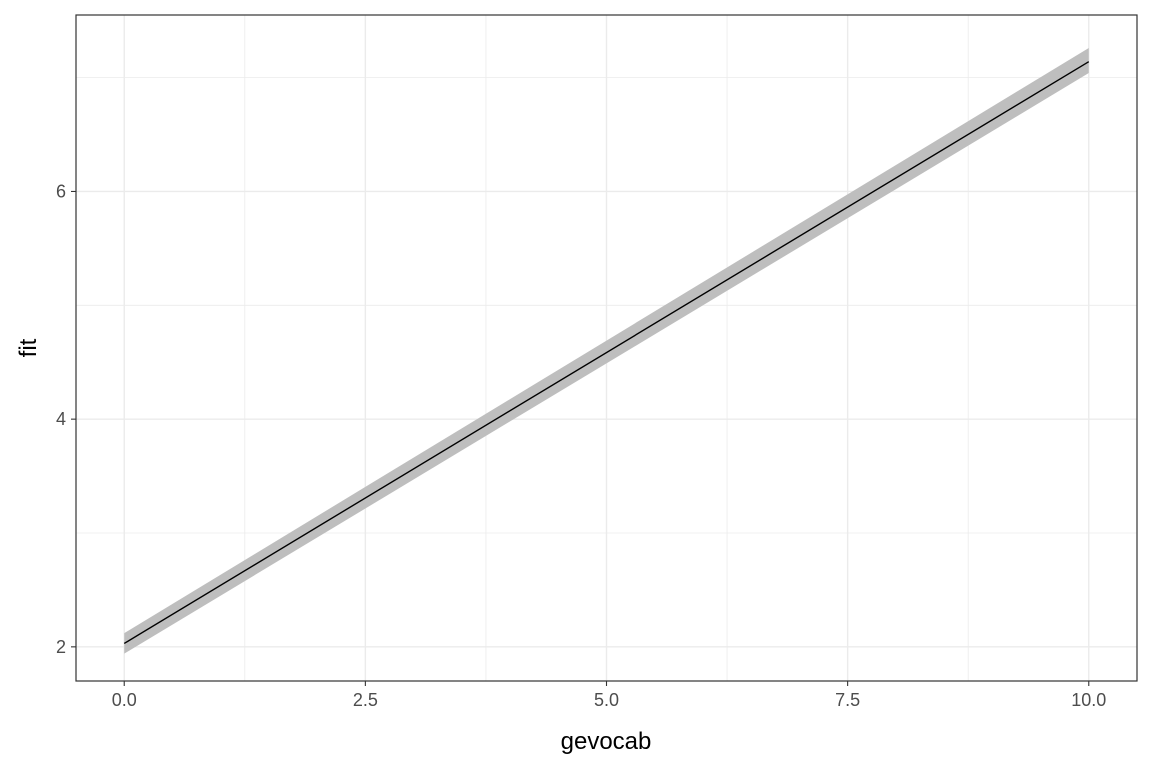  Describe the element at coordinates (1088, 700) in the screenshot. I see `x-tick-label: 10.0` at that location.